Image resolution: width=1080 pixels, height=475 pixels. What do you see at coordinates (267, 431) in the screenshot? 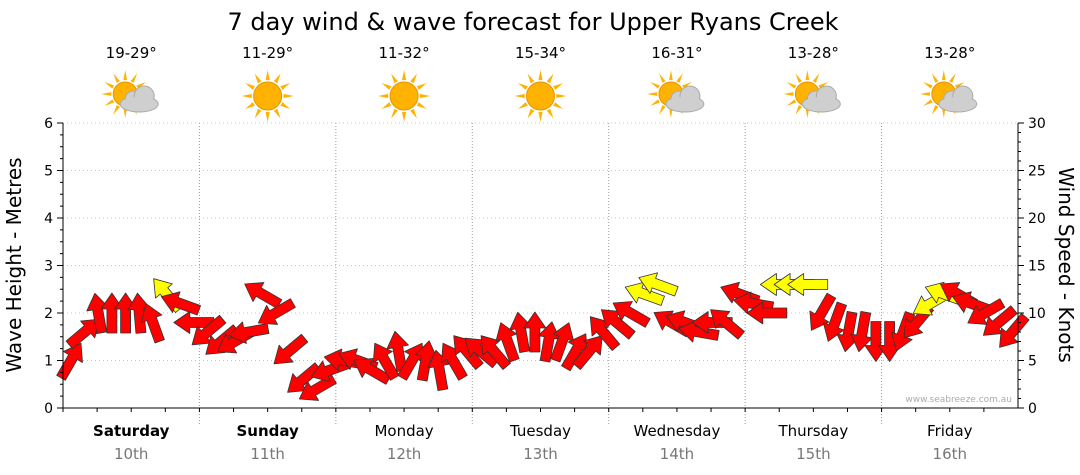
I see `day-name: Sunday` at bounding box center [267, 431].